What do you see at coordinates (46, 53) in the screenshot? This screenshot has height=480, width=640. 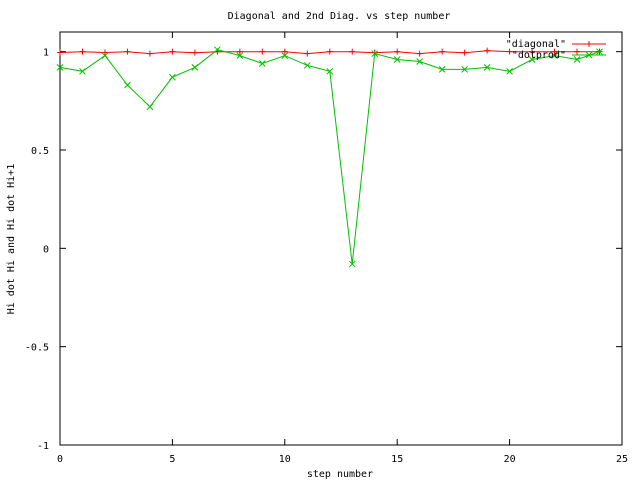 I see `y-tick-label: 1` at bounding box center [46, 53].